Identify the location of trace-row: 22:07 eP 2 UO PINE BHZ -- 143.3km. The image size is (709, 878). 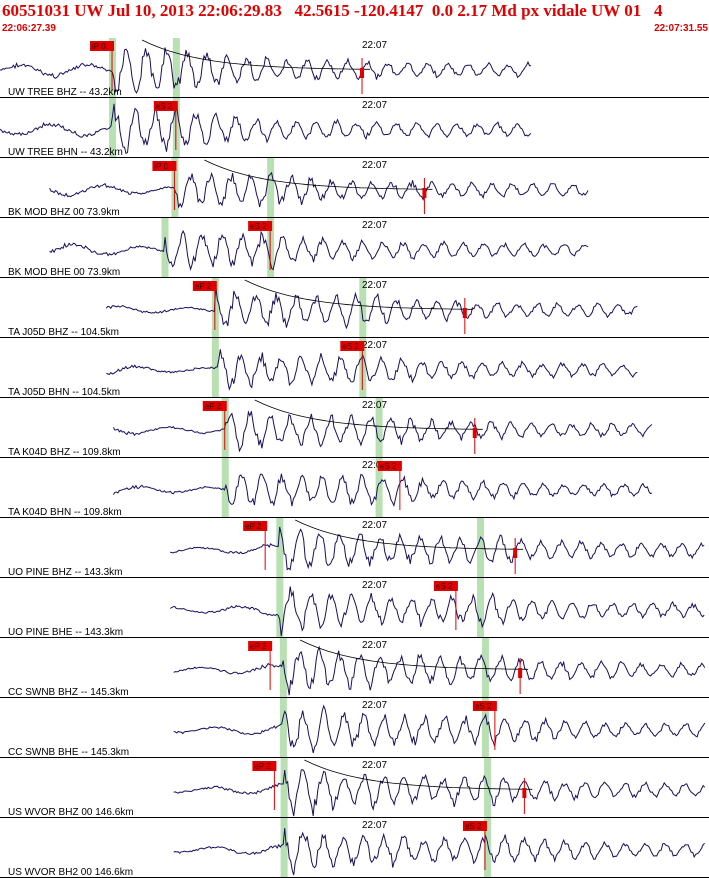
(354, 548).